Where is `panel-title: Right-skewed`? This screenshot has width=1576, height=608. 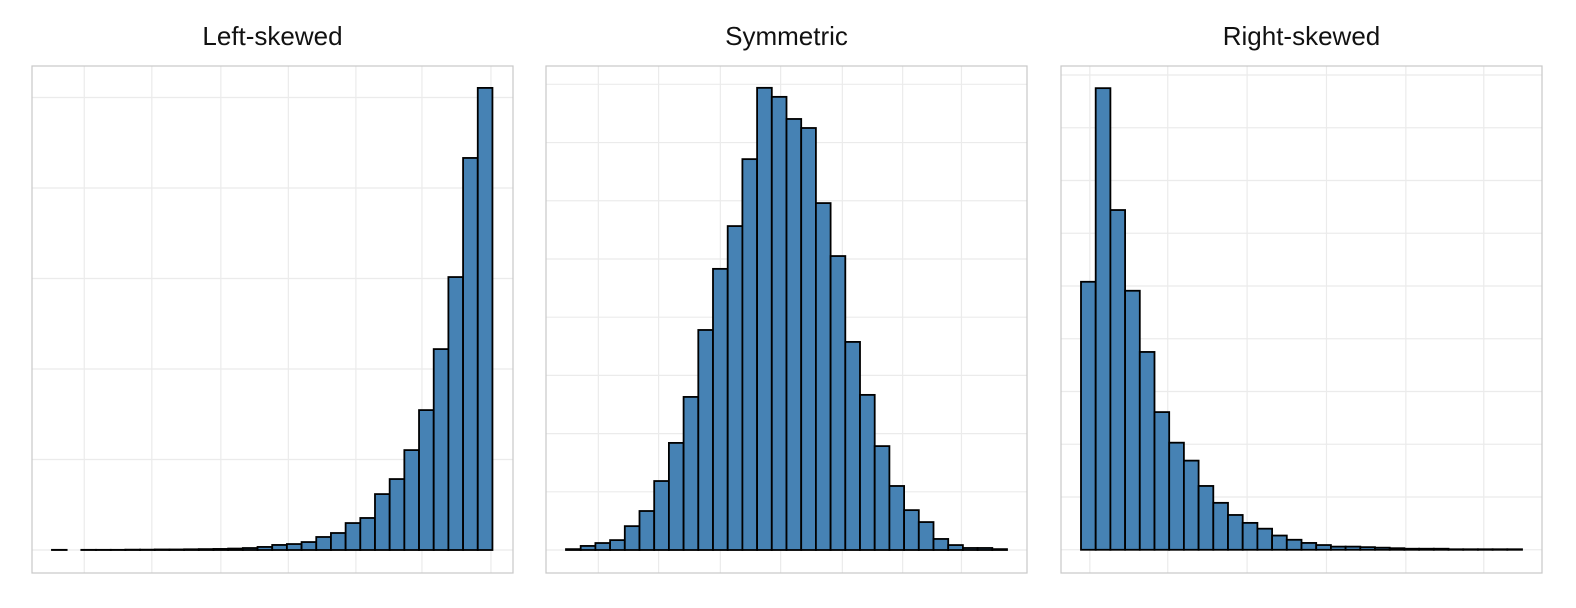 panel-title: Right-skewed is located at coordinates (1302, 36).